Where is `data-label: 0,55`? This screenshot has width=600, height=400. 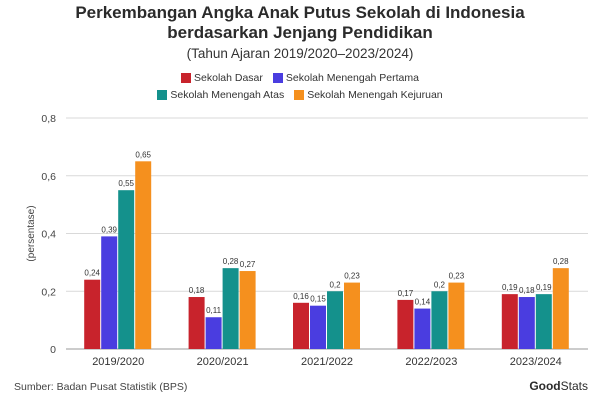
data-label: 0,55 is located at coordinates (126, 183).